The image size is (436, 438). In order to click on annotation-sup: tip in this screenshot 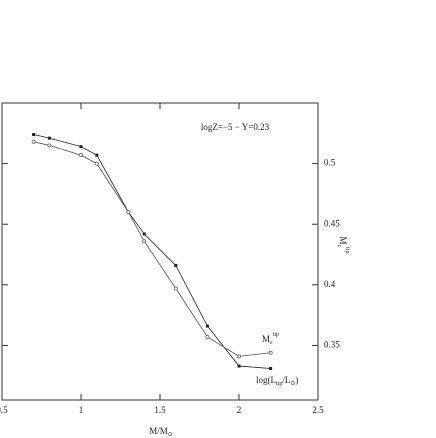, I will do `click(276, 335)`.